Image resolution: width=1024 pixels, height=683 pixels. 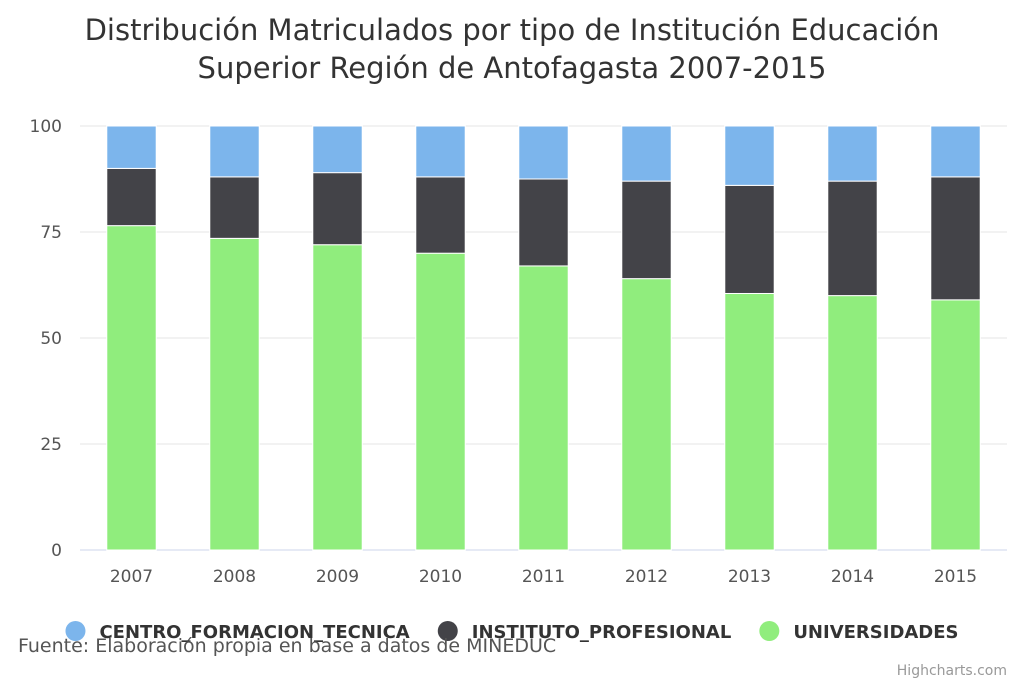 What do you see at coordinates (51, 445) in the screenshot?
I see `y-tick-label: 25` at bounding box center [51, 445].